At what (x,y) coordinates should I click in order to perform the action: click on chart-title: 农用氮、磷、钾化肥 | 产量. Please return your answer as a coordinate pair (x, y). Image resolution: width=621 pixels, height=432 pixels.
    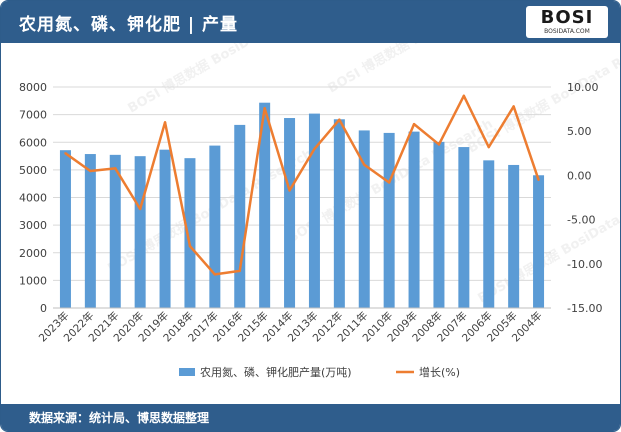
    Looking at the image, I should click on (129, 25).